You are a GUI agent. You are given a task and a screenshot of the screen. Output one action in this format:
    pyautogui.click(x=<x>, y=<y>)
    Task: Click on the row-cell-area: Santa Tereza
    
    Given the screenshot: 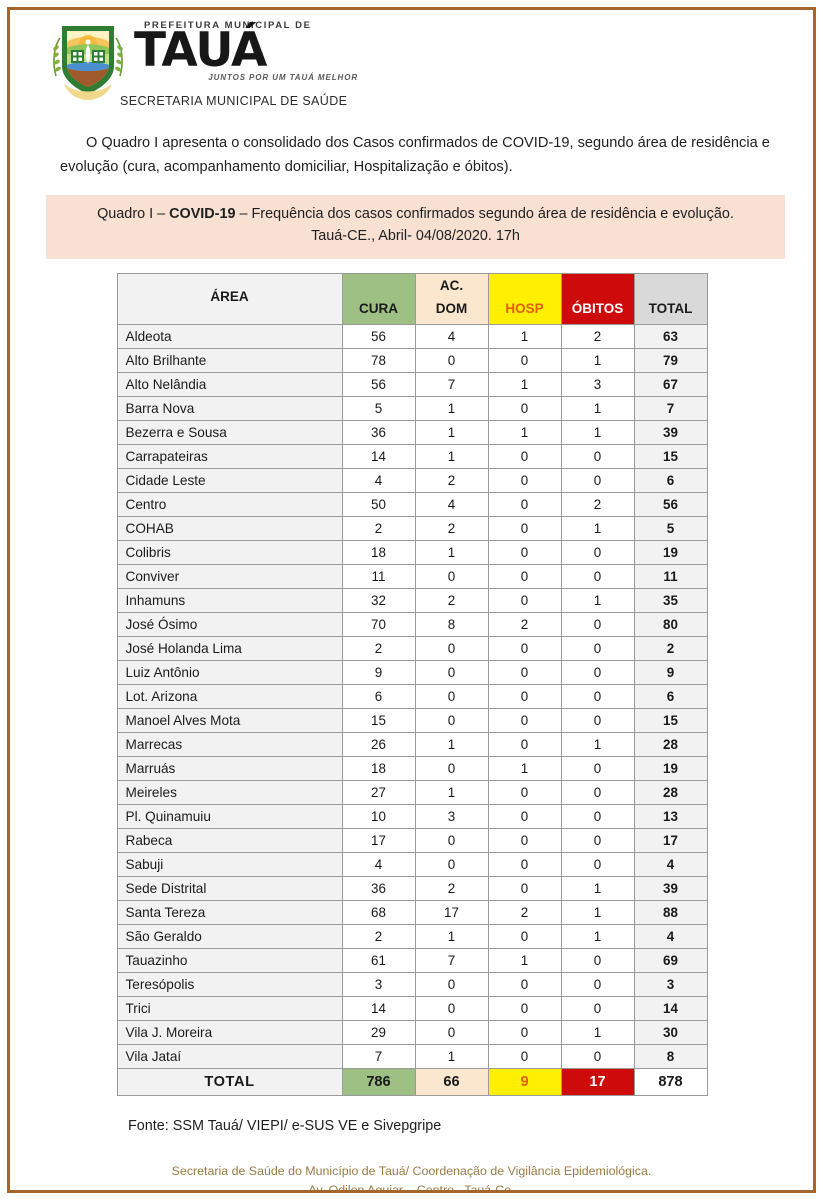 What is the action you would take?
    pyautogui.click(x=229, y=912)
    